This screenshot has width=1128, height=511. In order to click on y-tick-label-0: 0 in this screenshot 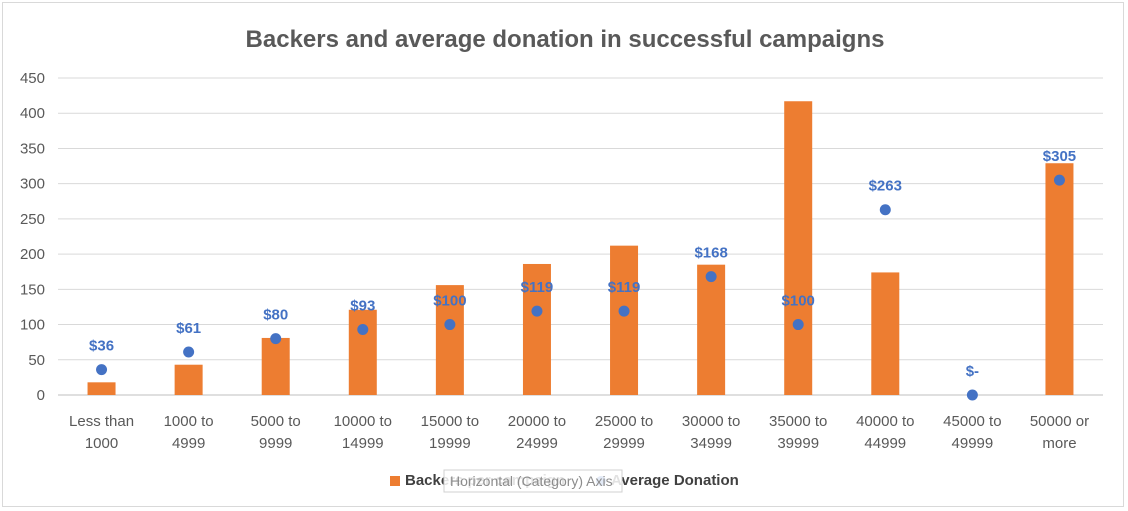, I will do `click(41, 395)`.